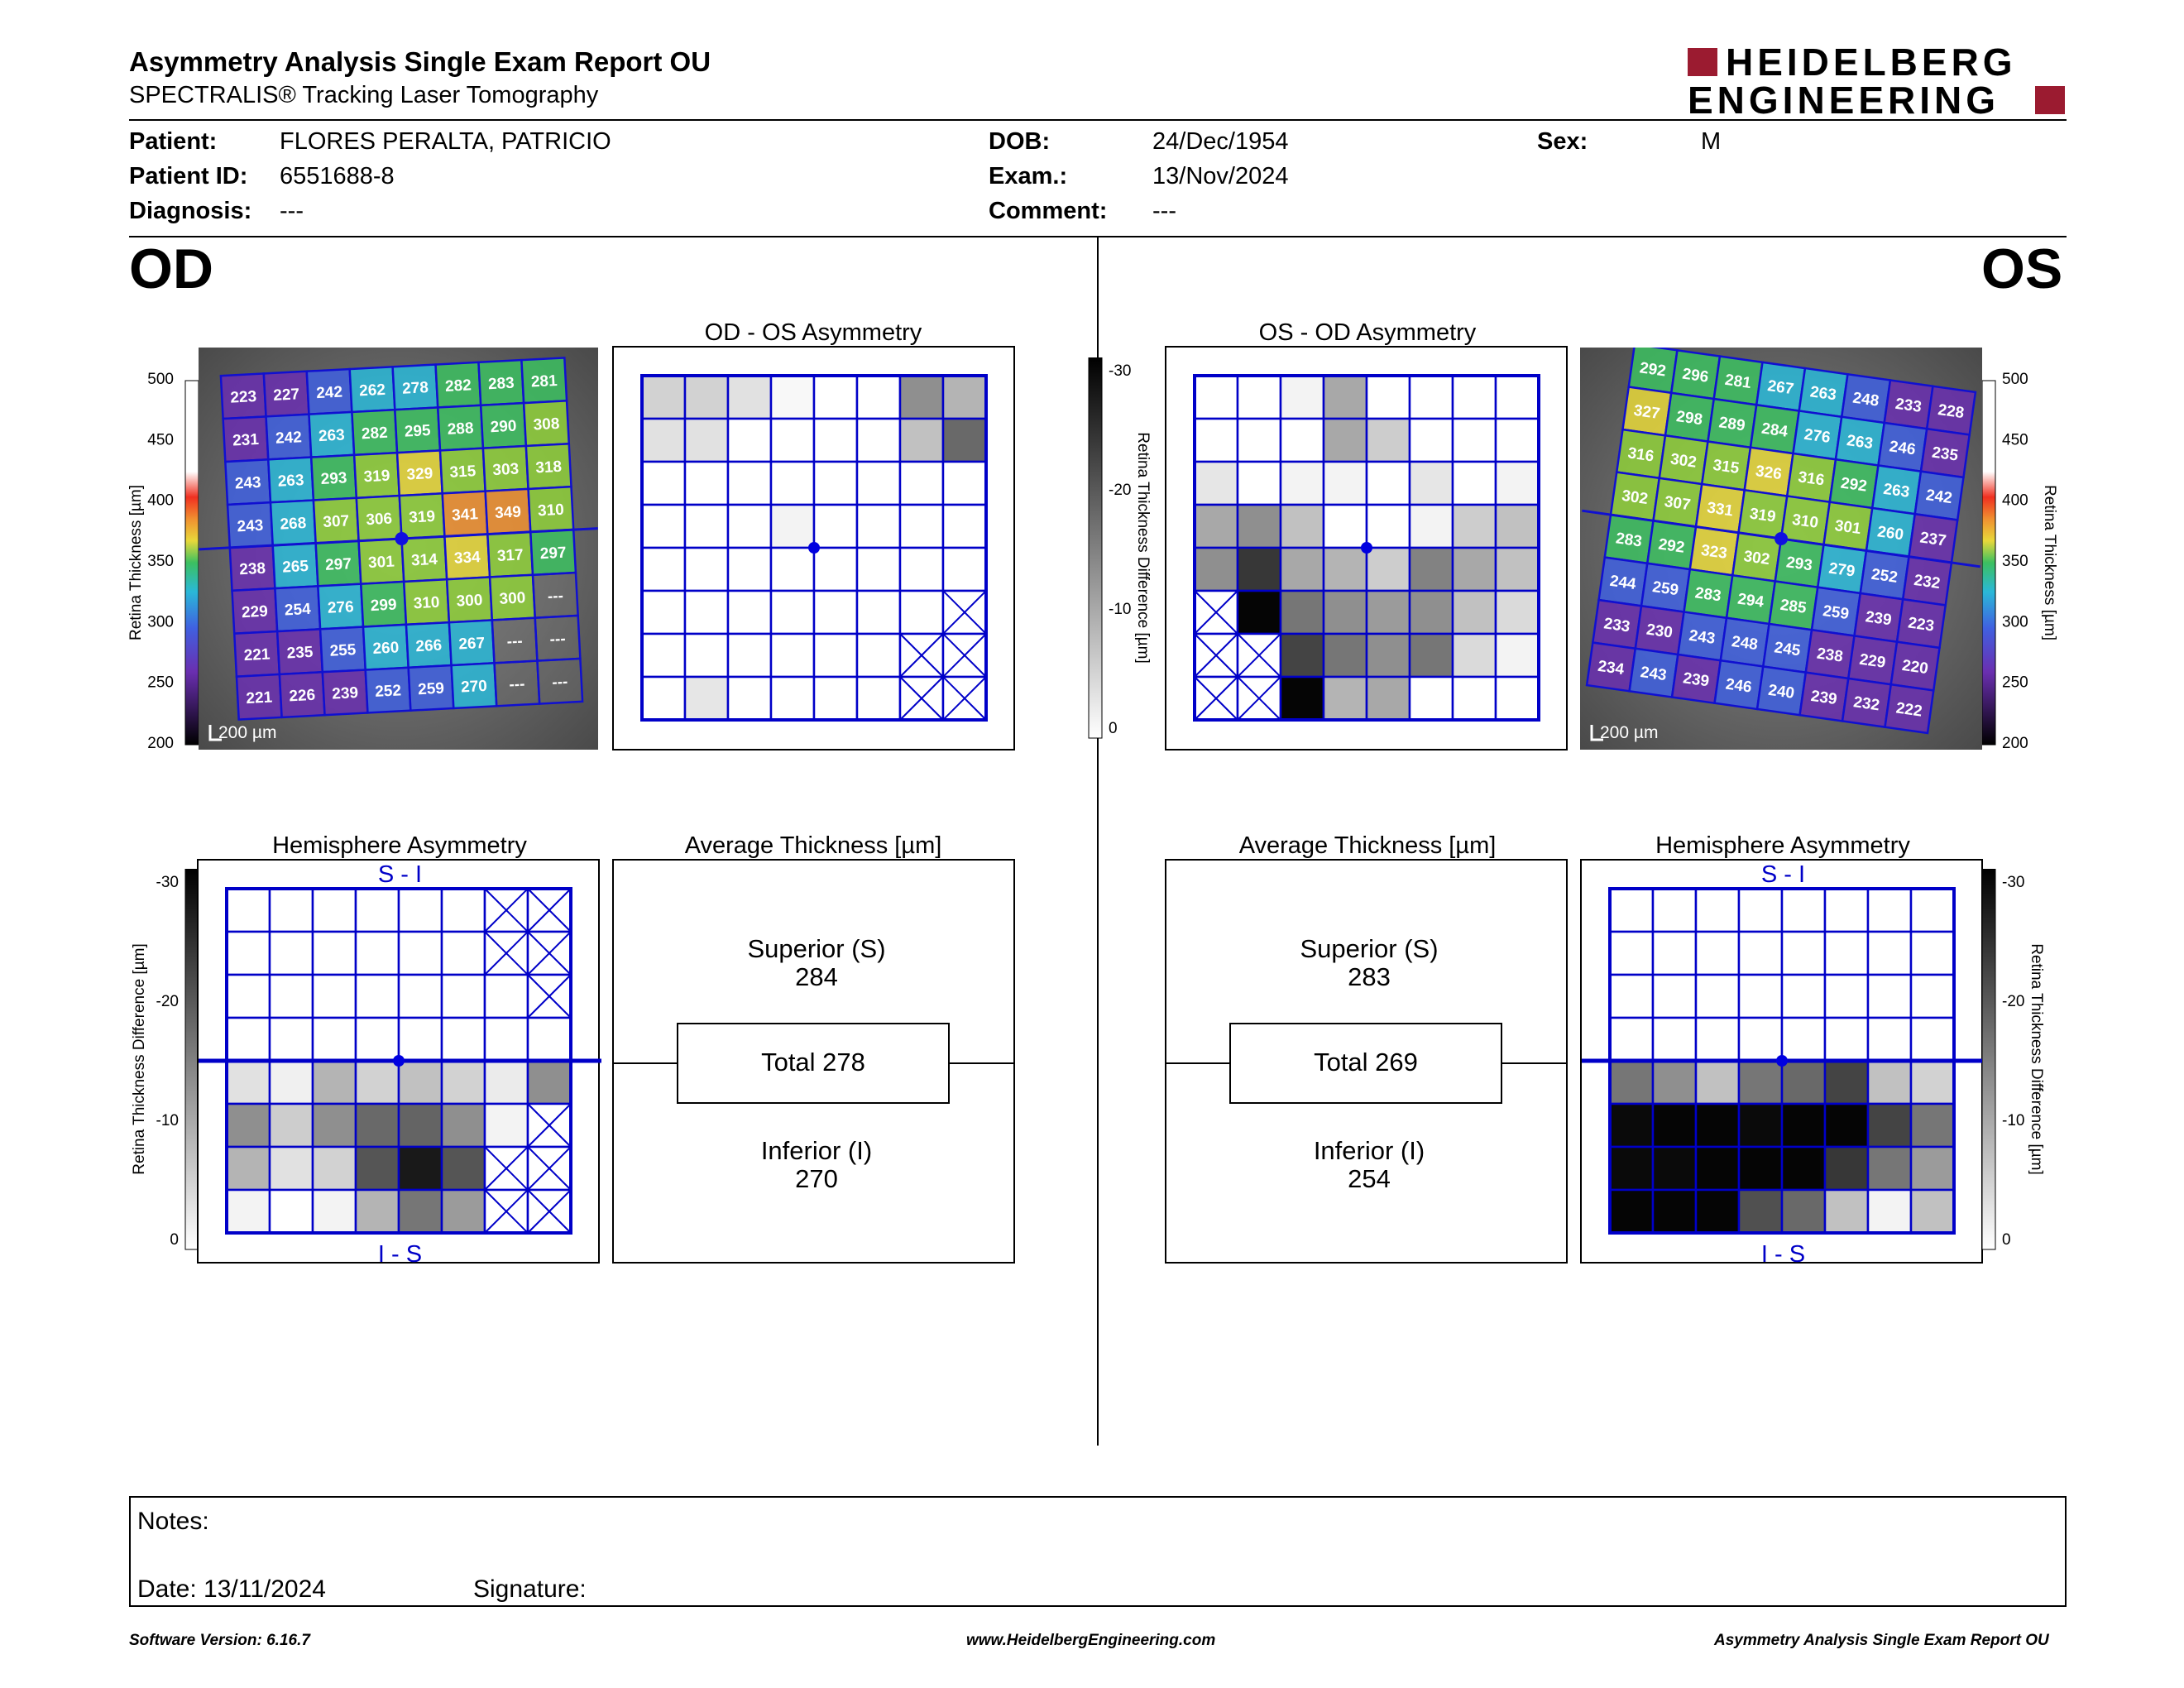 Image resolution: width=2184 pixels, height=1688 pixels. I want to click on od-total-label: Total 278, so click(813, 1062).